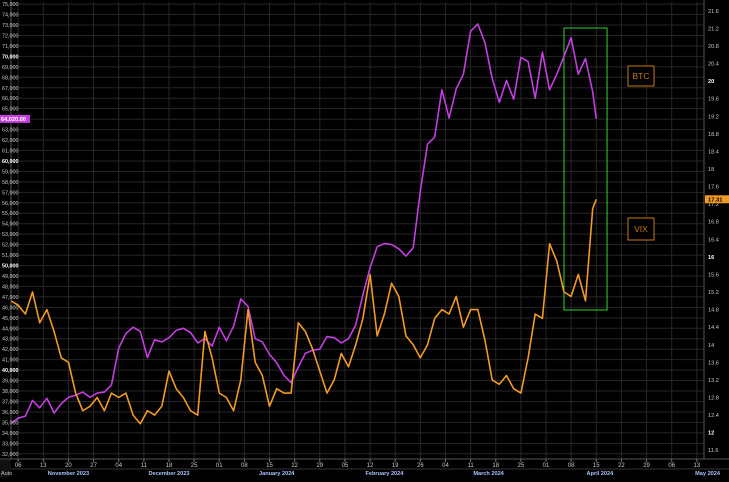  I want to click on left-axis-tick-label: 63,000, so click(10, 131).